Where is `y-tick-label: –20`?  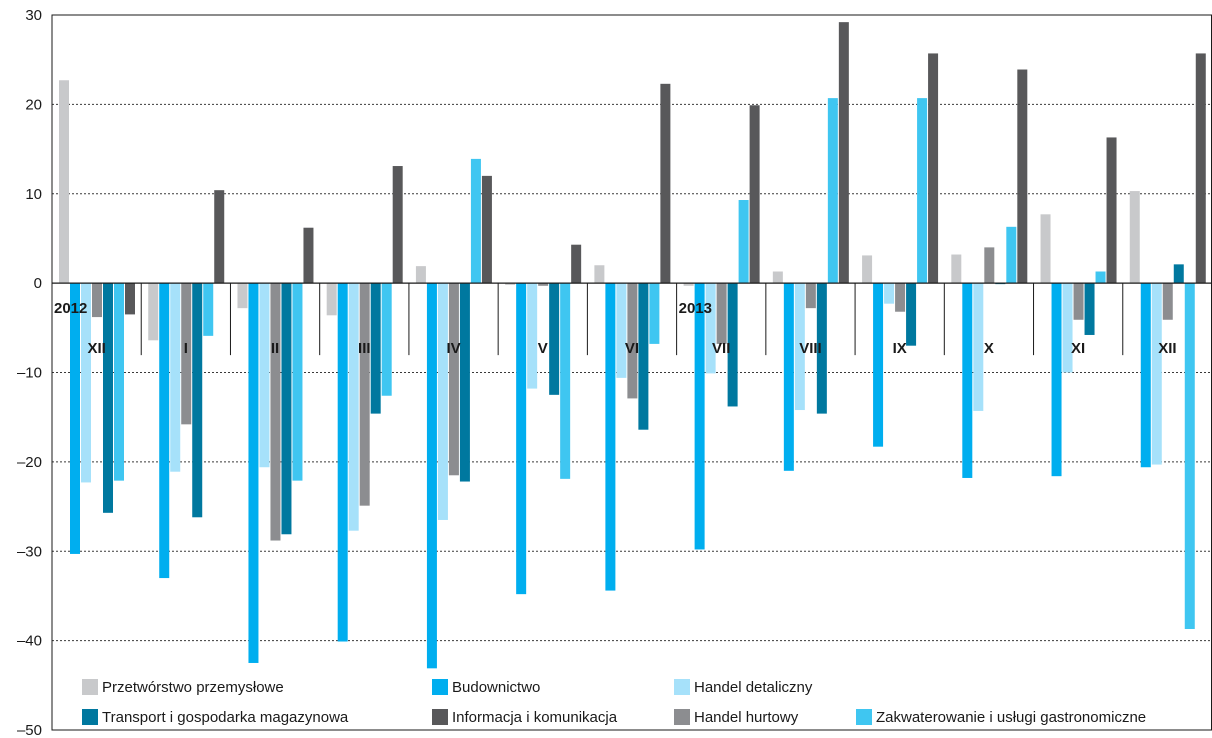 y-tick-label: –20 is located at coordinates (29, 462).